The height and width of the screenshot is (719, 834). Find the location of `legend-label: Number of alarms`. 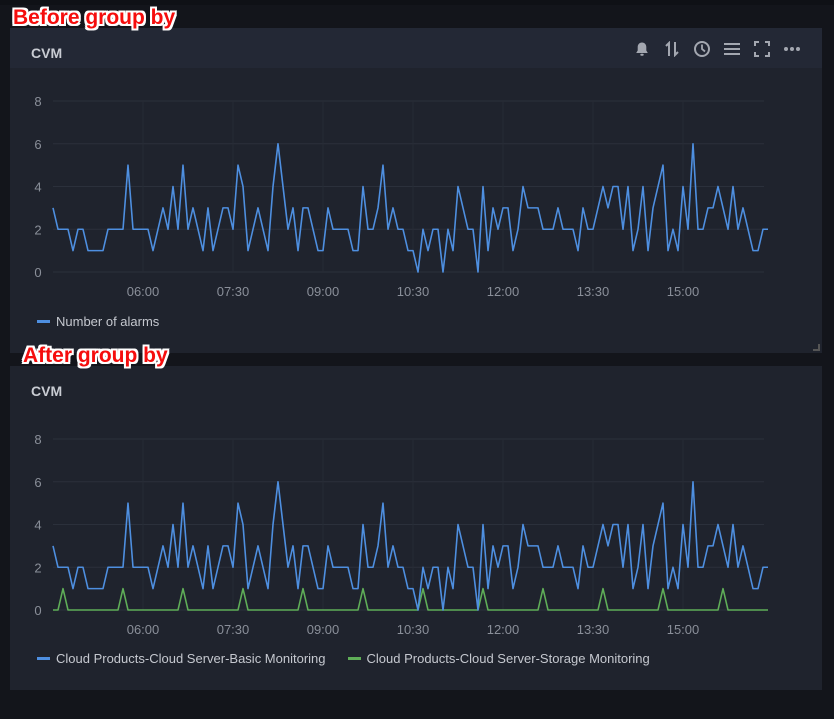

legend-label: Number of alarms is located at coordinates (108, 321).